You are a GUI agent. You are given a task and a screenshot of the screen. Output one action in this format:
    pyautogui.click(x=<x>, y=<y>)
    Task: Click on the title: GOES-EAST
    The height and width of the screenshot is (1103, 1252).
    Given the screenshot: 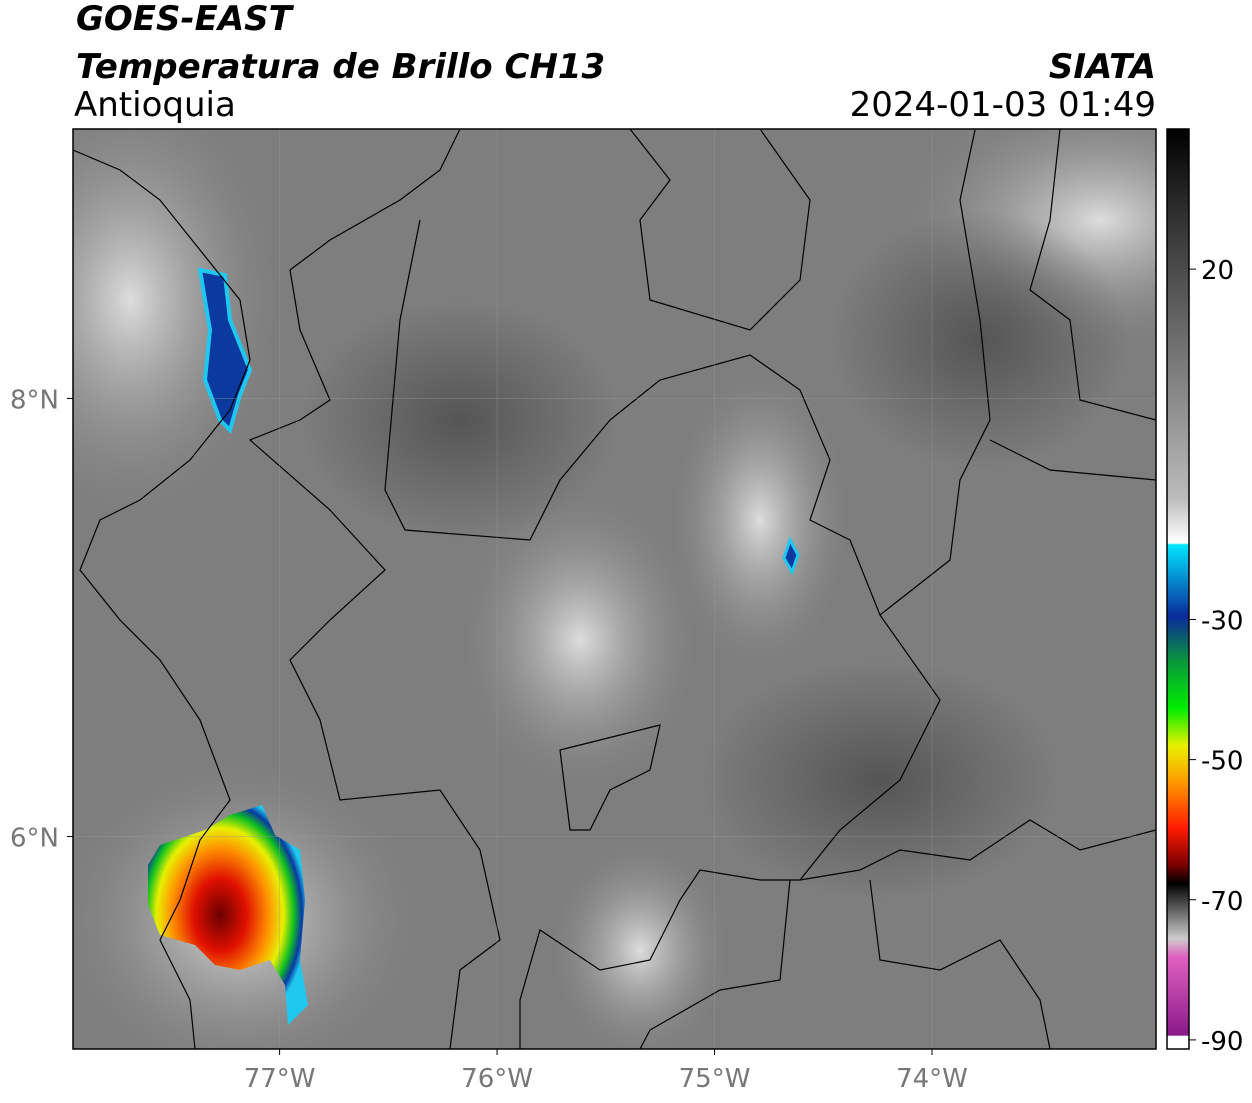 What is the action you would take?
    pyautogui.click(x=185, y=19)
    